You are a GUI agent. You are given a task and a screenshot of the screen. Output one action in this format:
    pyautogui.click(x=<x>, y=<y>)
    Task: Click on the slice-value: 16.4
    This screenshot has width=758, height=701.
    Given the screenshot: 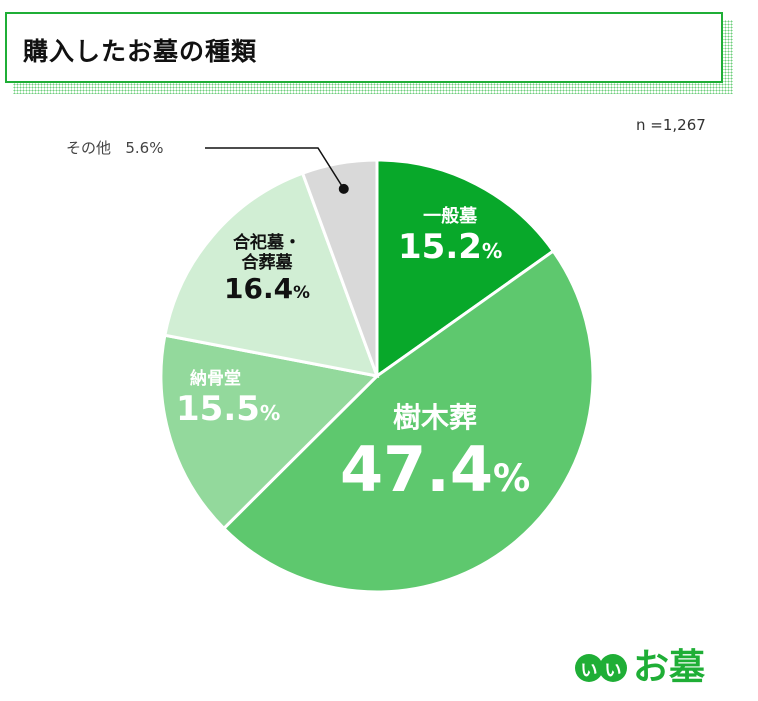 What is the action you would take?
    pyautogui.click(x=259, y=289)
    